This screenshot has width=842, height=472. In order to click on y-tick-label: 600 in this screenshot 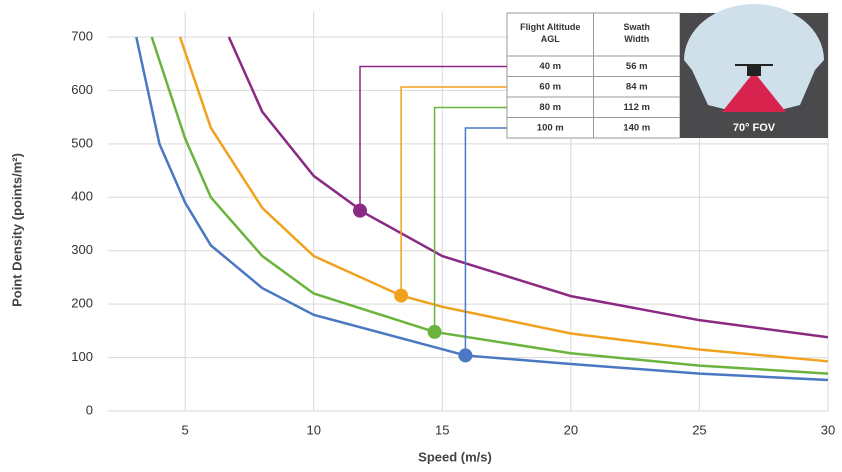, I will do `click(82, 89)`.